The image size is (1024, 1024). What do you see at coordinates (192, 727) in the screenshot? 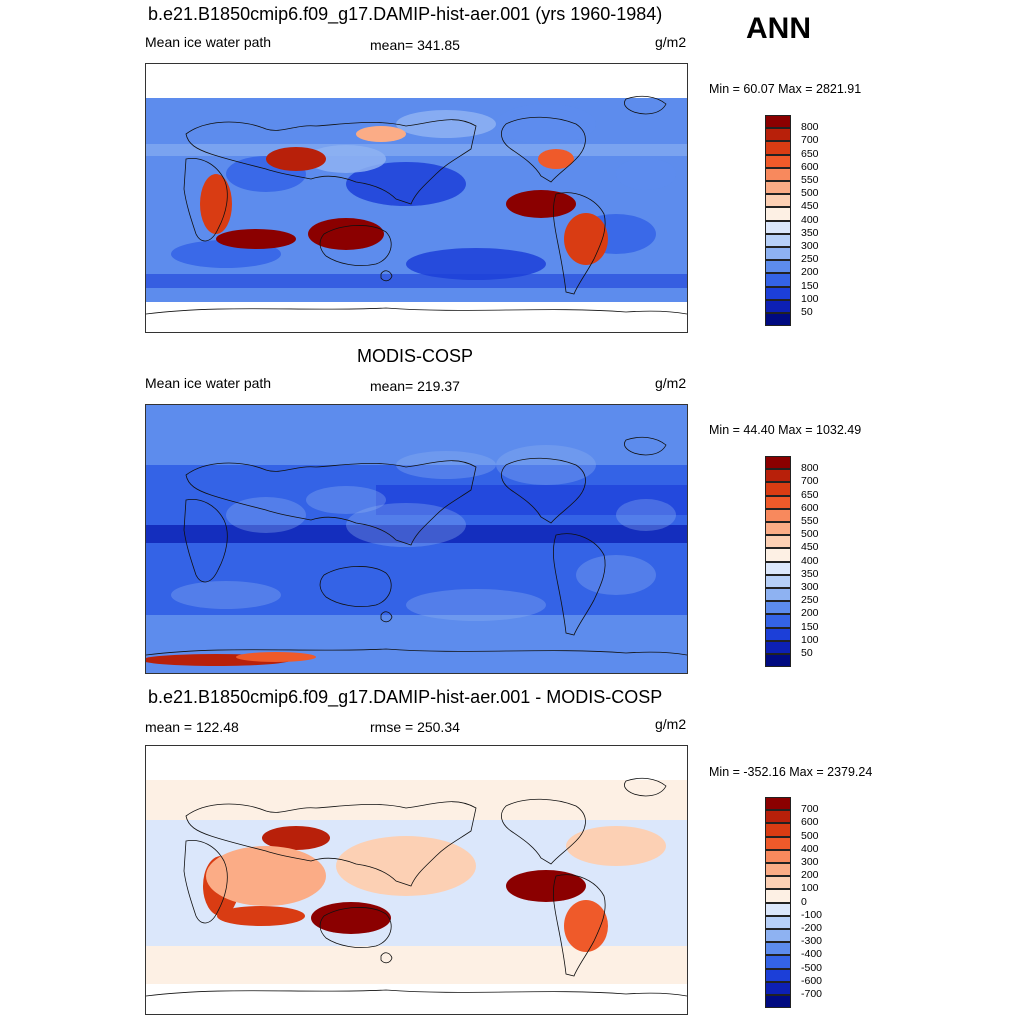
I see `panel-3-mean: mean = 122.48` at bounding box center [192, 727].